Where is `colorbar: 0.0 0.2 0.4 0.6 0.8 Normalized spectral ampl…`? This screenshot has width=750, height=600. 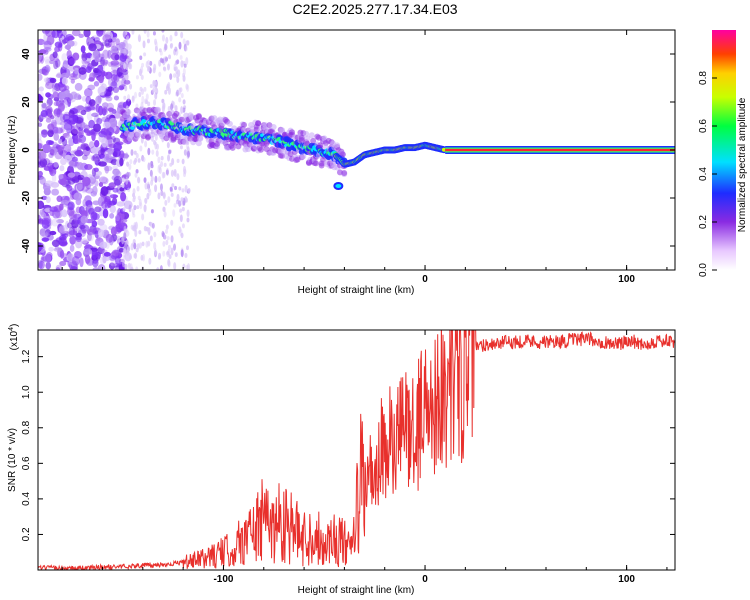
colorbar: 0.0 0.2 0.4 0.6 0.8 Normalized spectral ampl… is located at coordinates (723, 153).